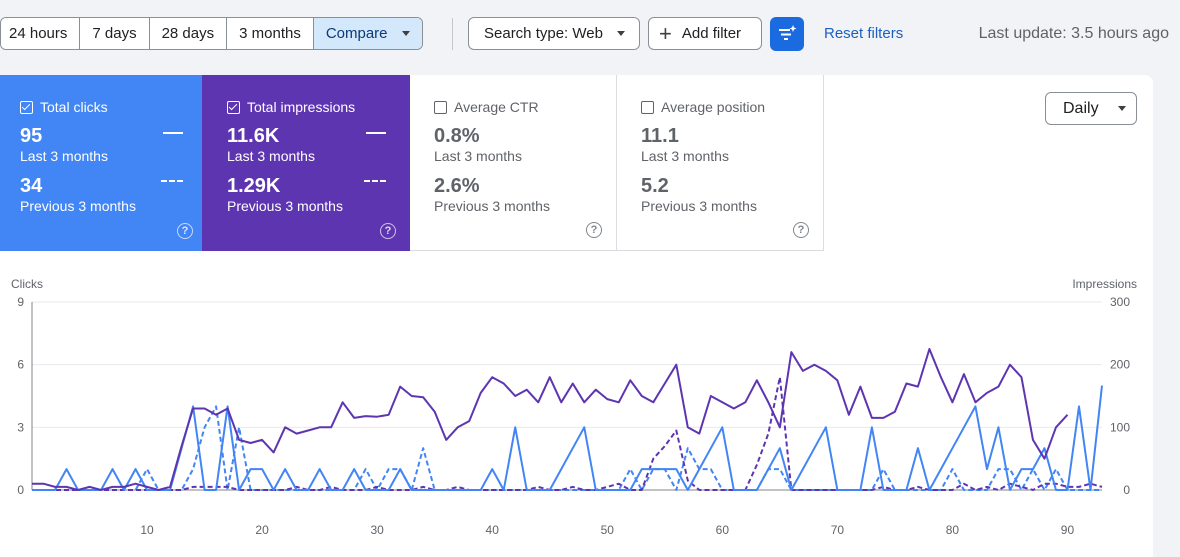 The height and width of the screenshot is (557, 1180). What do you see at coordinates (713, 107) in the screenshot?
I see `metric-label: Average position` at bounding box center [713, 107].